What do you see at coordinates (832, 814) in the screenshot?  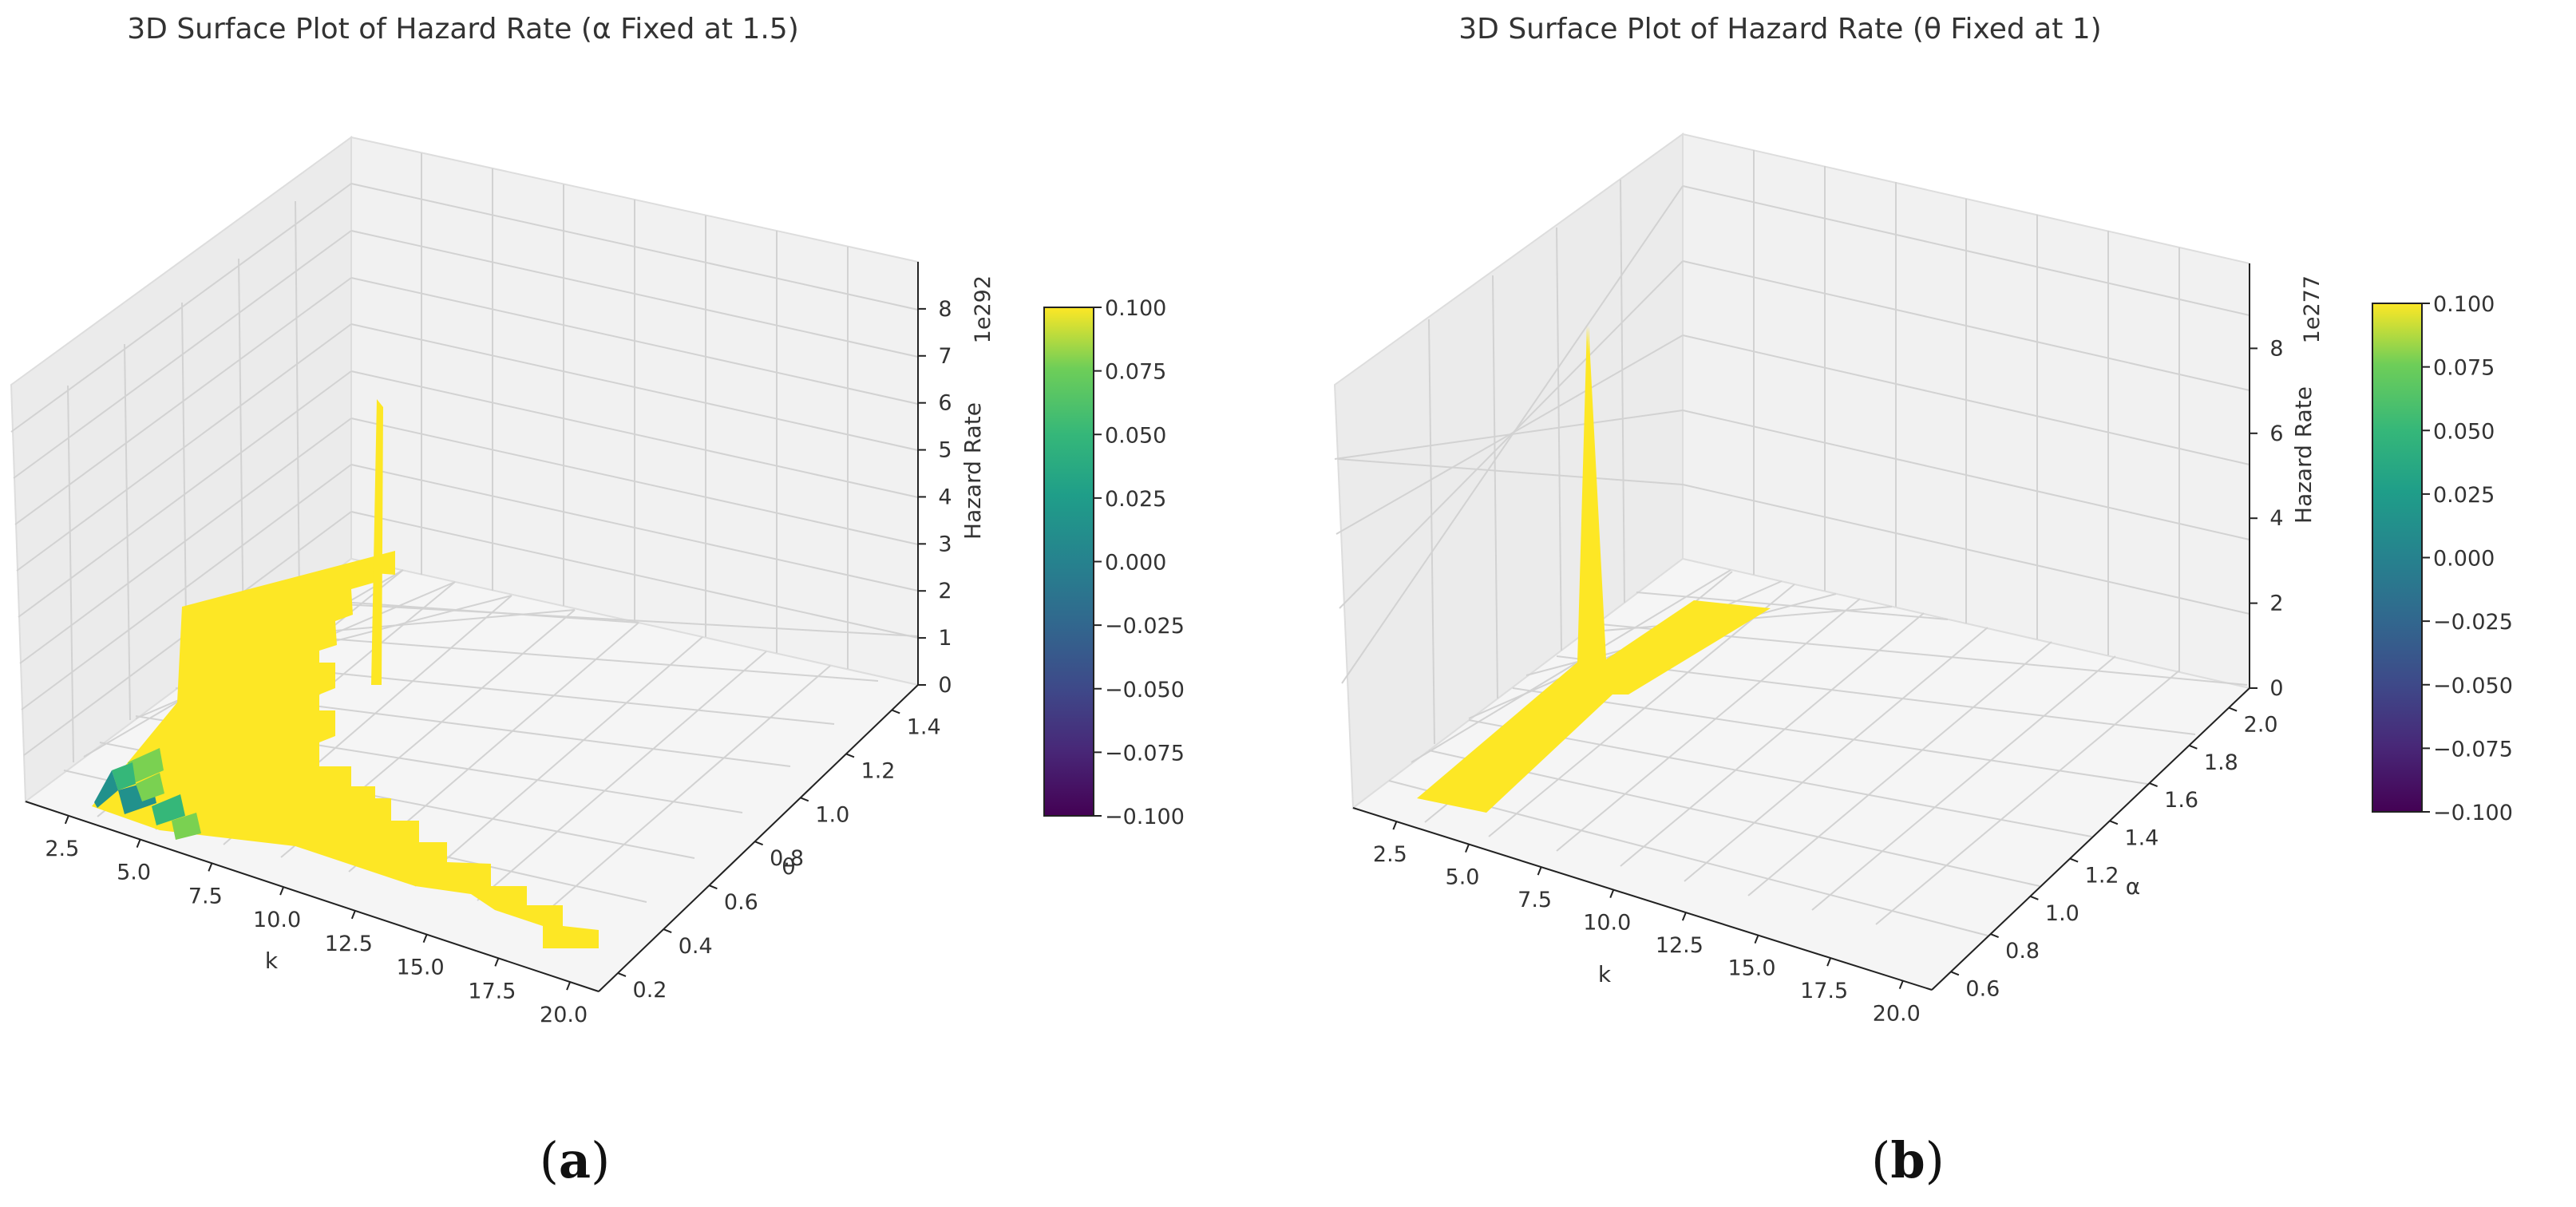 I see `y-tick-label: 1.0` at bounding box center [832, 814].